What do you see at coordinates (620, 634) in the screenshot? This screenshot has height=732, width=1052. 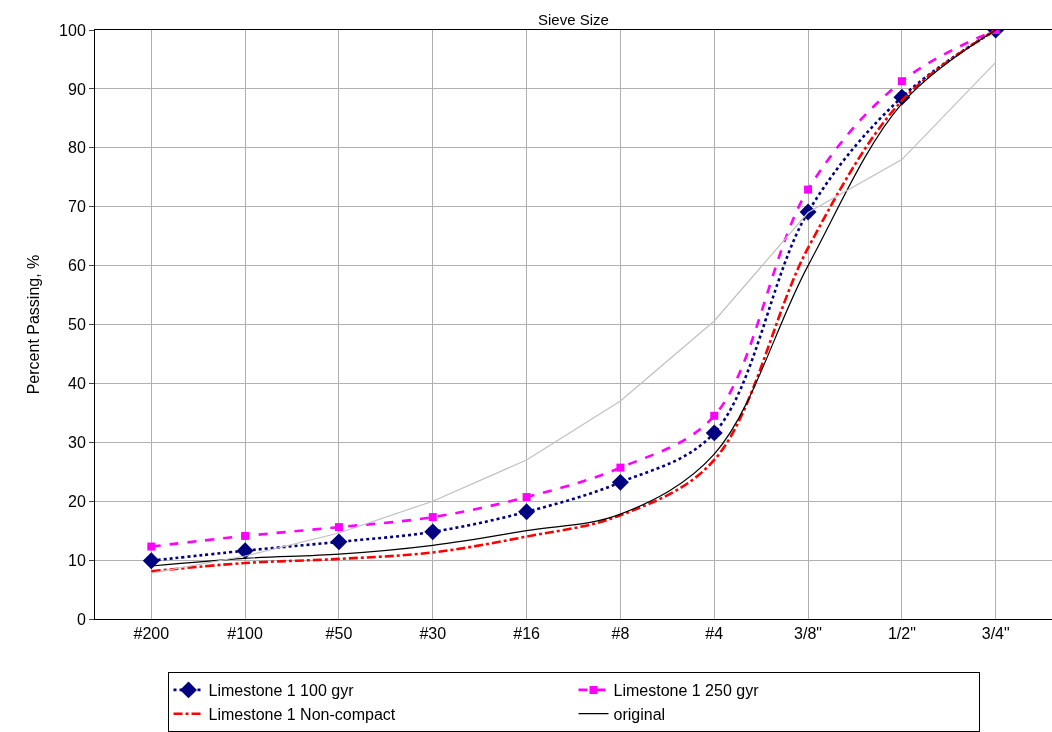 I see `x-tick-label: #8` at bounding box center [620, 634].